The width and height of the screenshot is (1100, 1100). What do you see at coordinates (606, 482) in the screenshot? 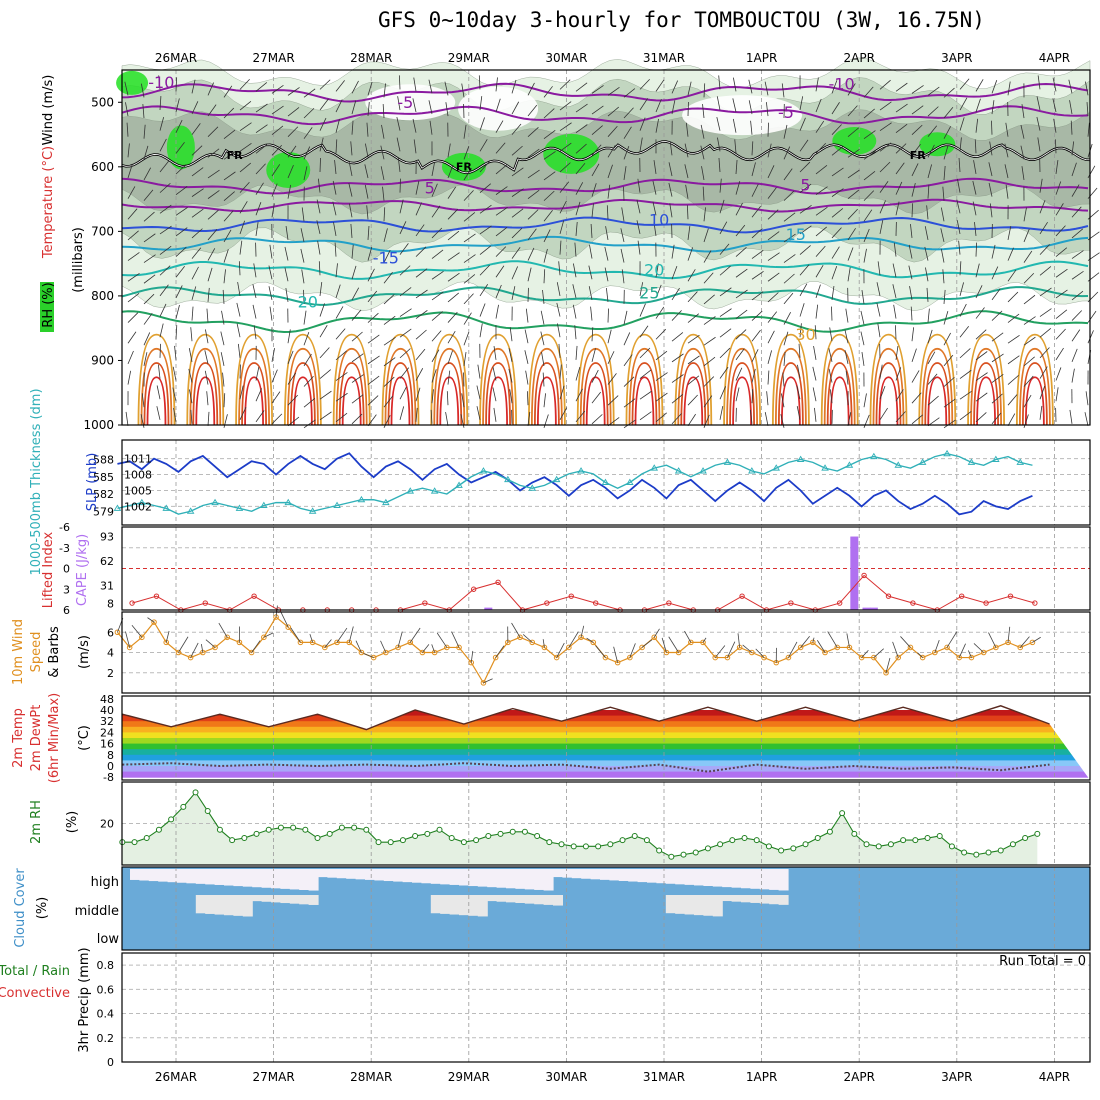
I see `panel-frame-thick` at bounding box center [606, 482].